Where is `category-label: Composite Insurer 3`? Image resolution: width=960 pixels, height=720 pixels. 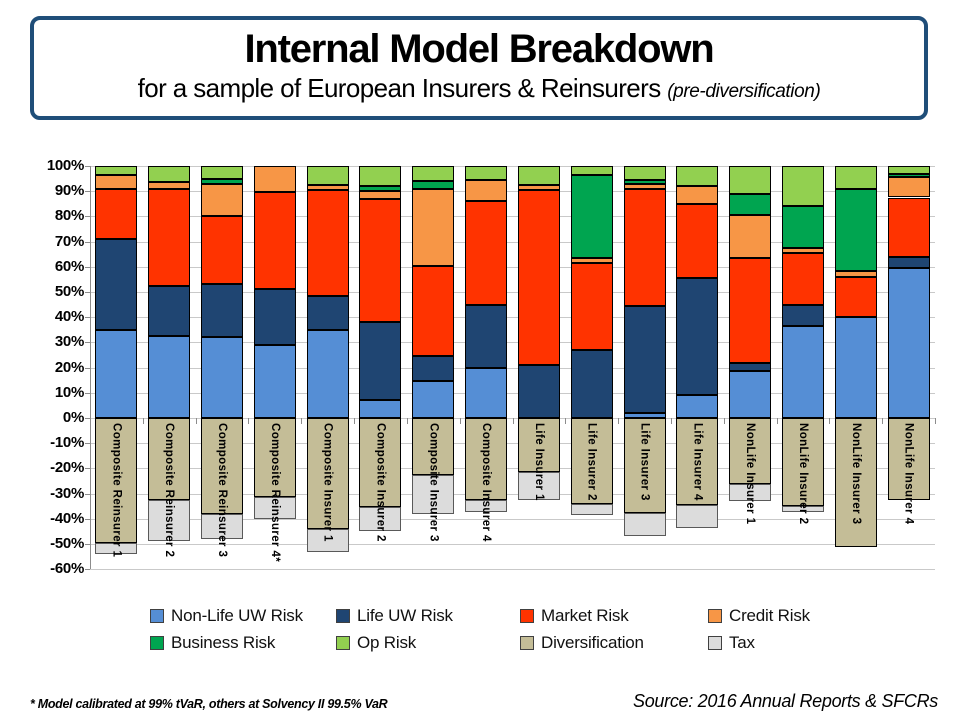
category-label: Composite Insurer 3 is located at coordinates (433, 482).